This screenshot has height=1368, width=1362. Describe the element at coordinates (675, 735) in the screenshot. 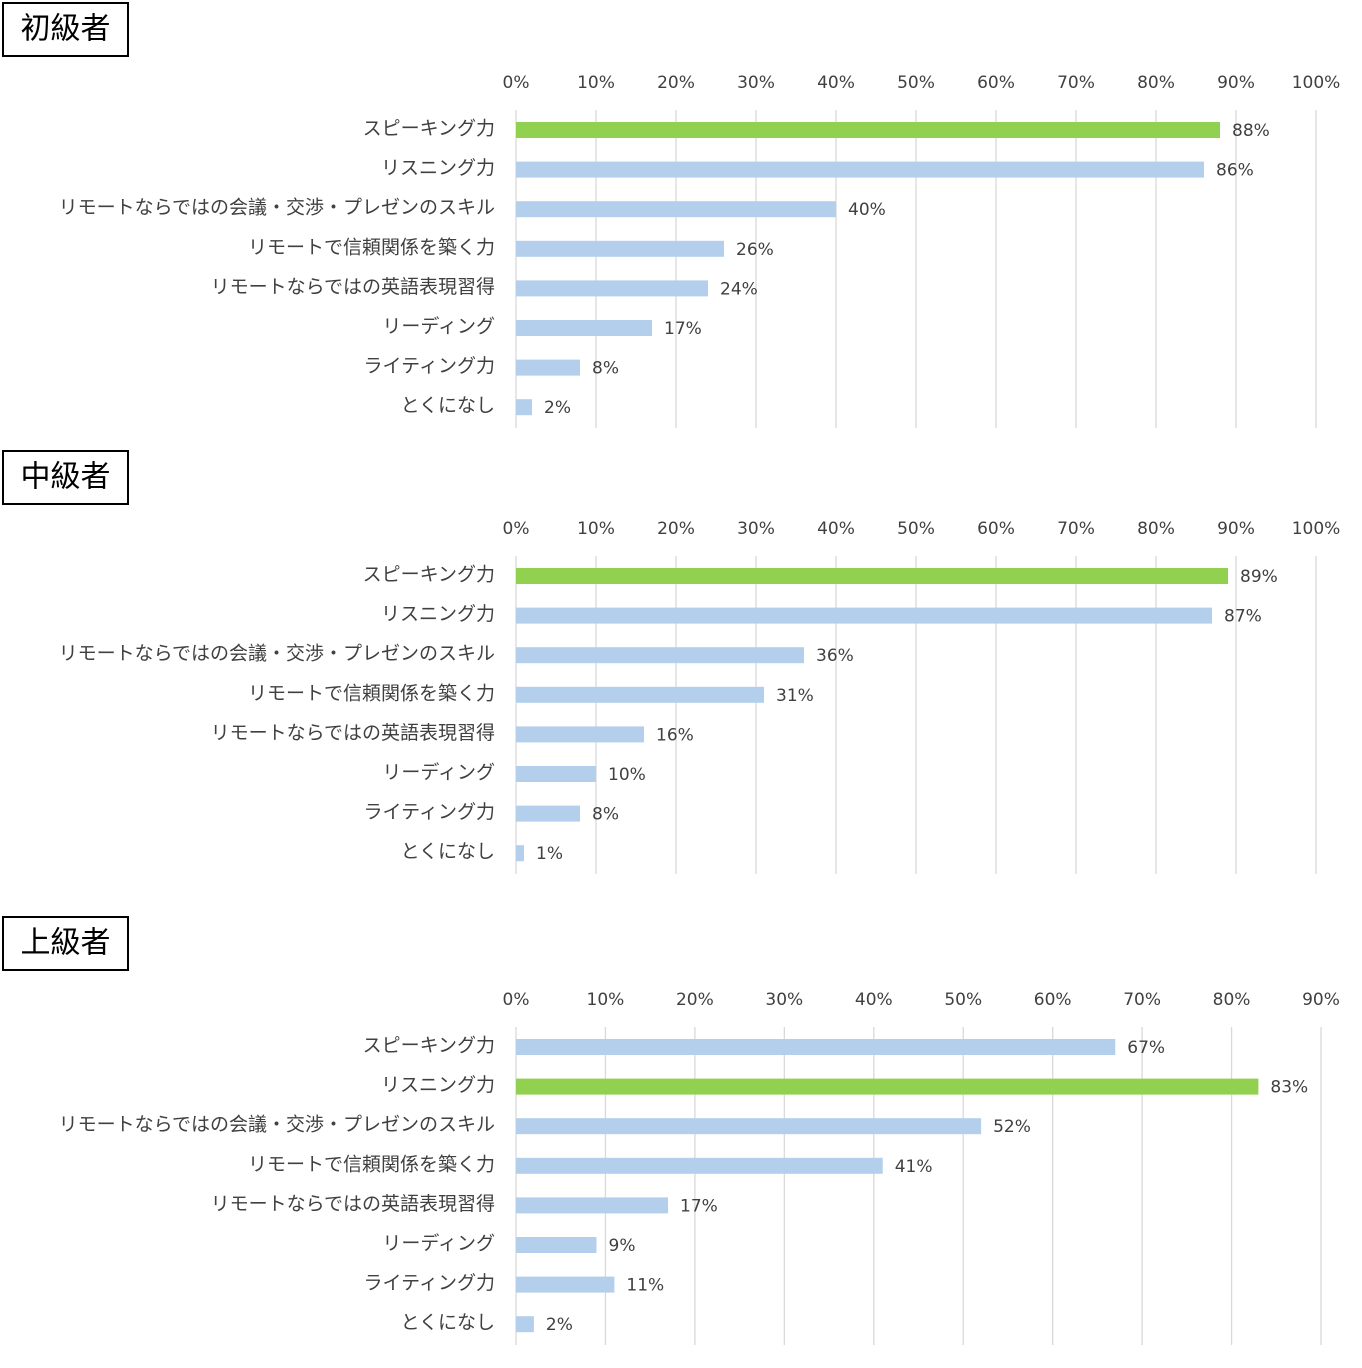

I see `value-label: 16%` at that location.